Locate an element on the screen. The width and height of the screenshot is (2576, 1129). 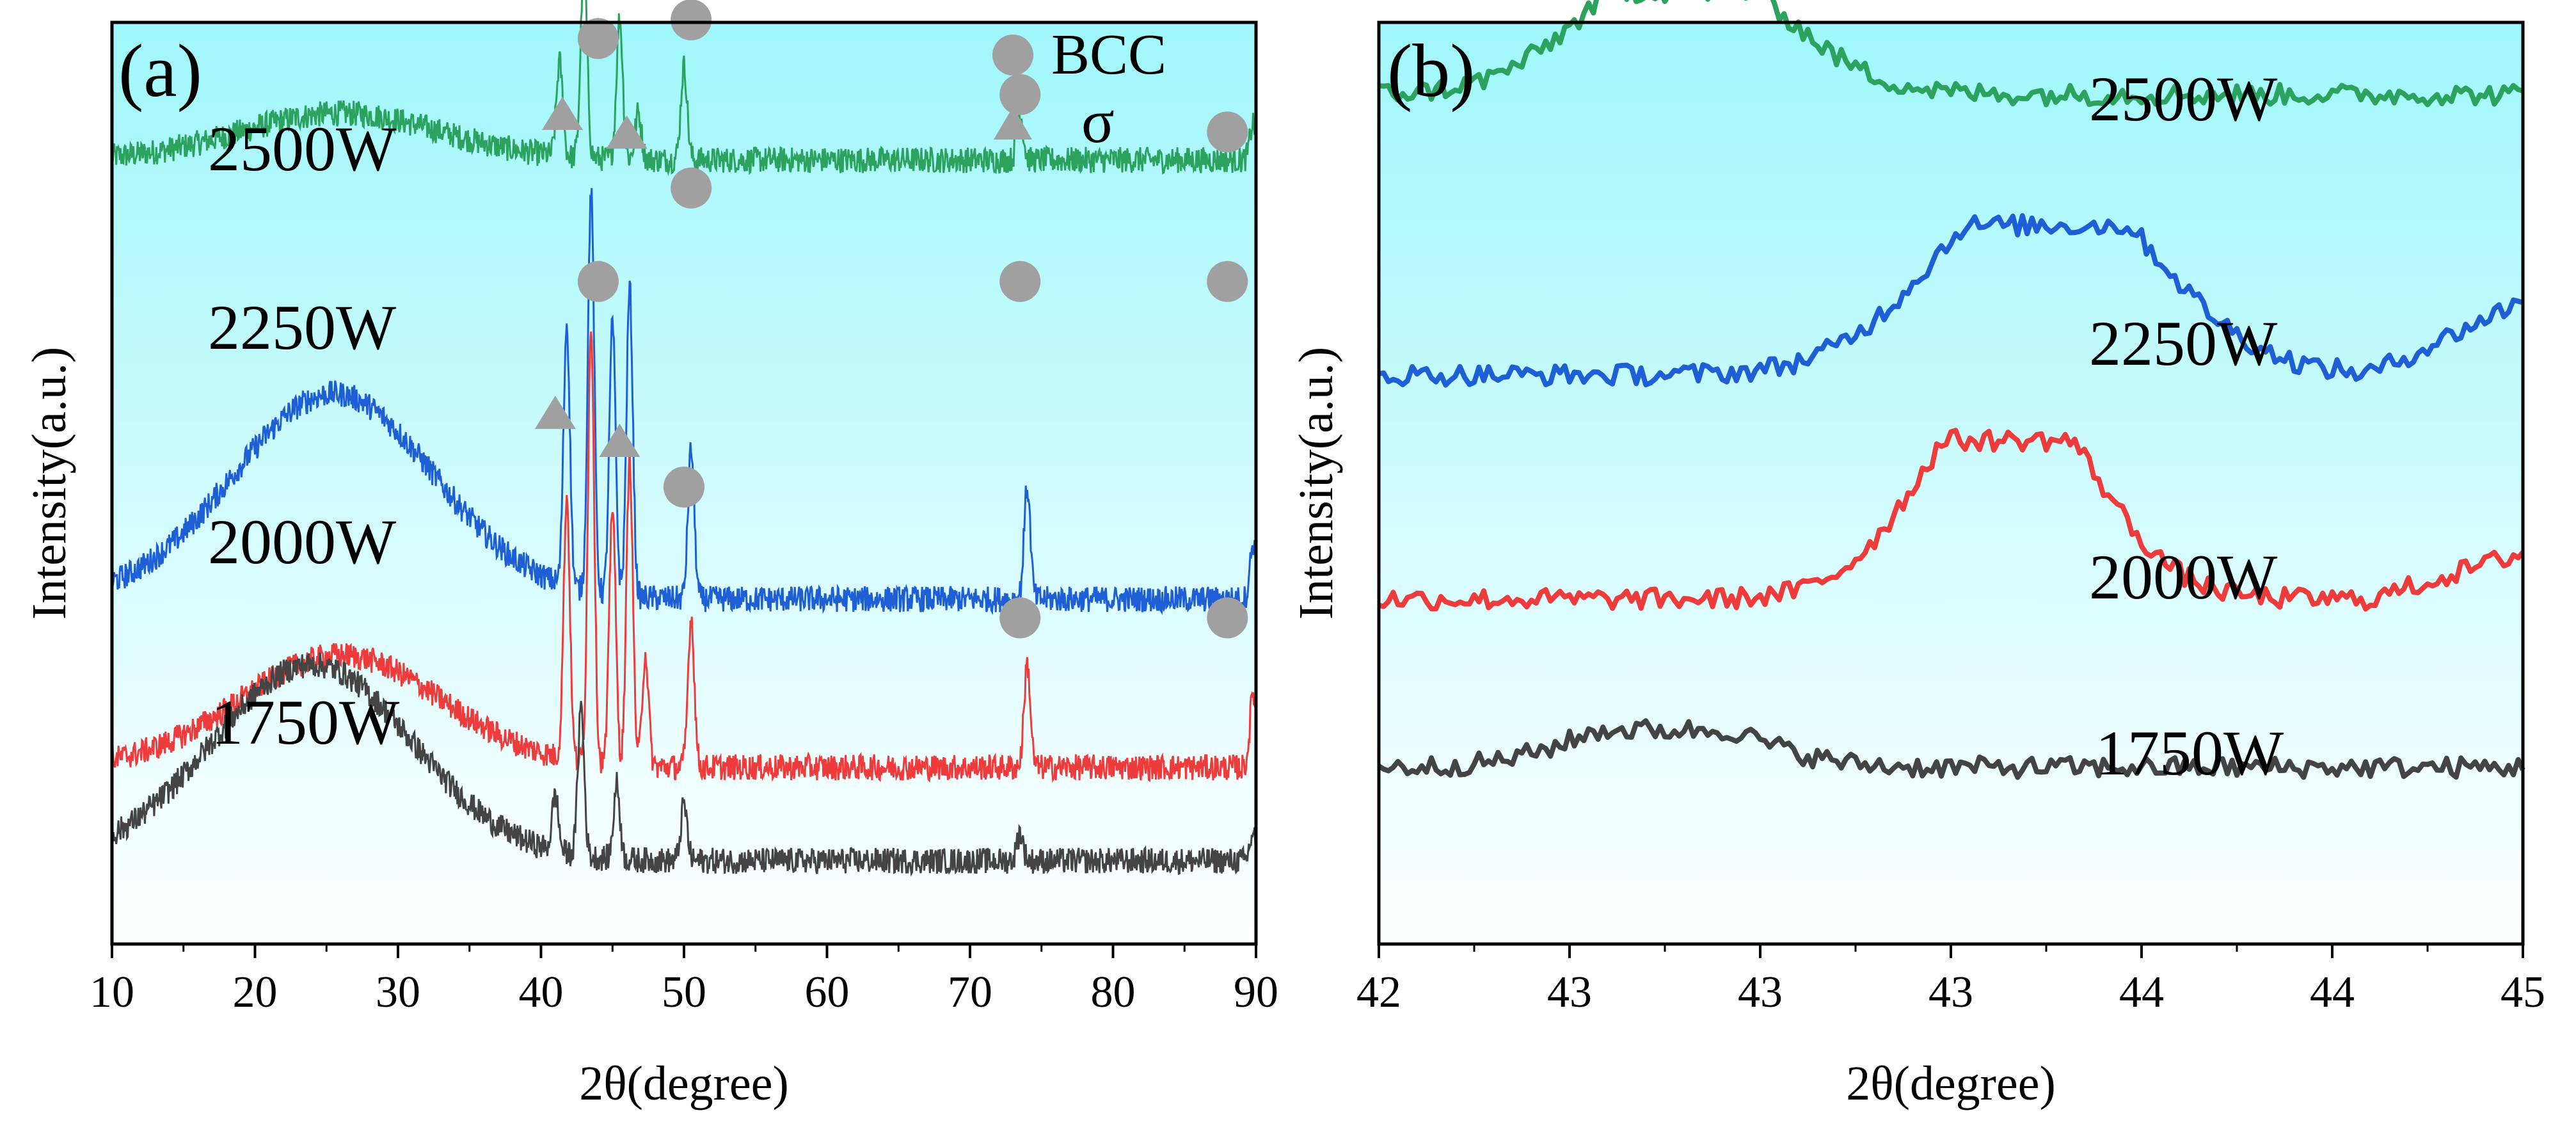
panel-a-x-tick-label: 20 is located at coordinates (256, 993).